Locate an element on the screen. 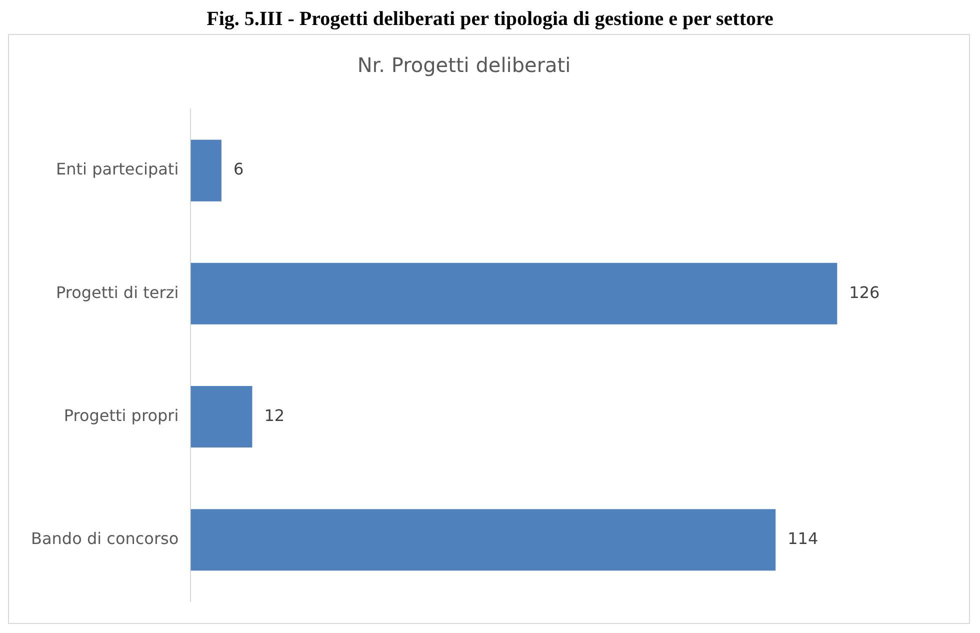 The image size is (980, 633). data-label: 126 is located at coordinates (864, 292).